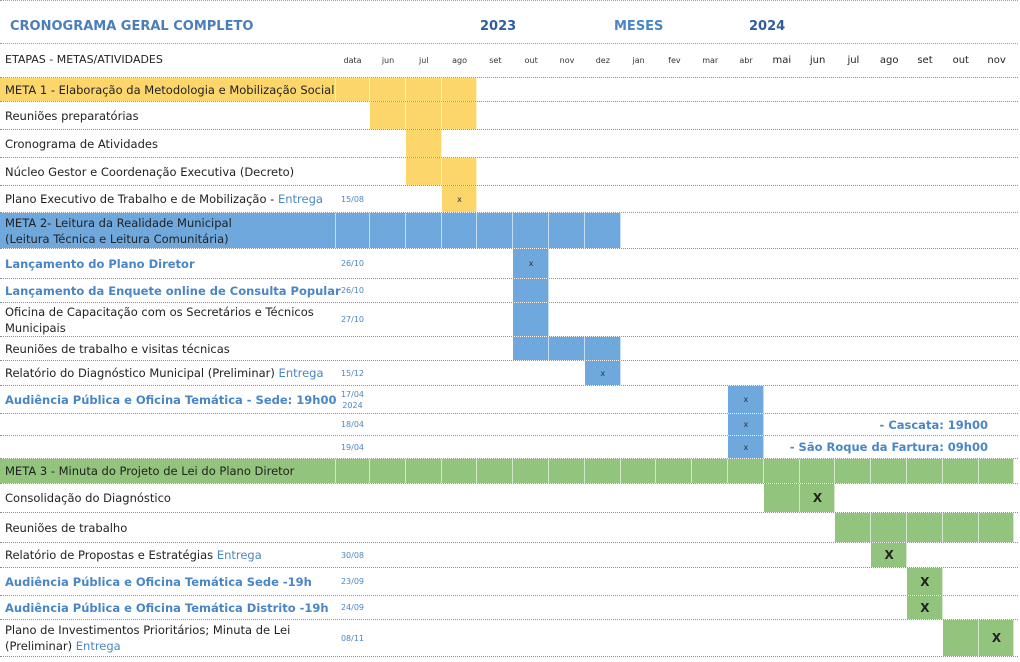 The width and height of the screenshot is (1020, 662). I want to click on activity-row: Reuniões de trabalho, so click(509, 528).